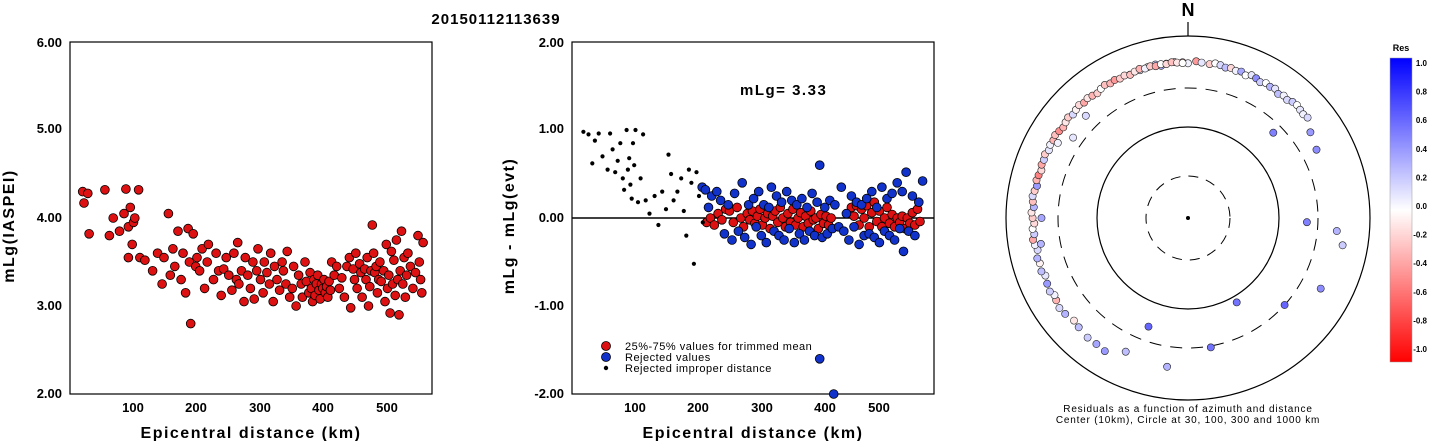 The width and height of the screenshot is (1437, 446). Describe the element at coordinates (549, 218) in the screenshot. I see `y-tick-labels: -2.00 -1.00 0.00 1.00 2.00` at that location.